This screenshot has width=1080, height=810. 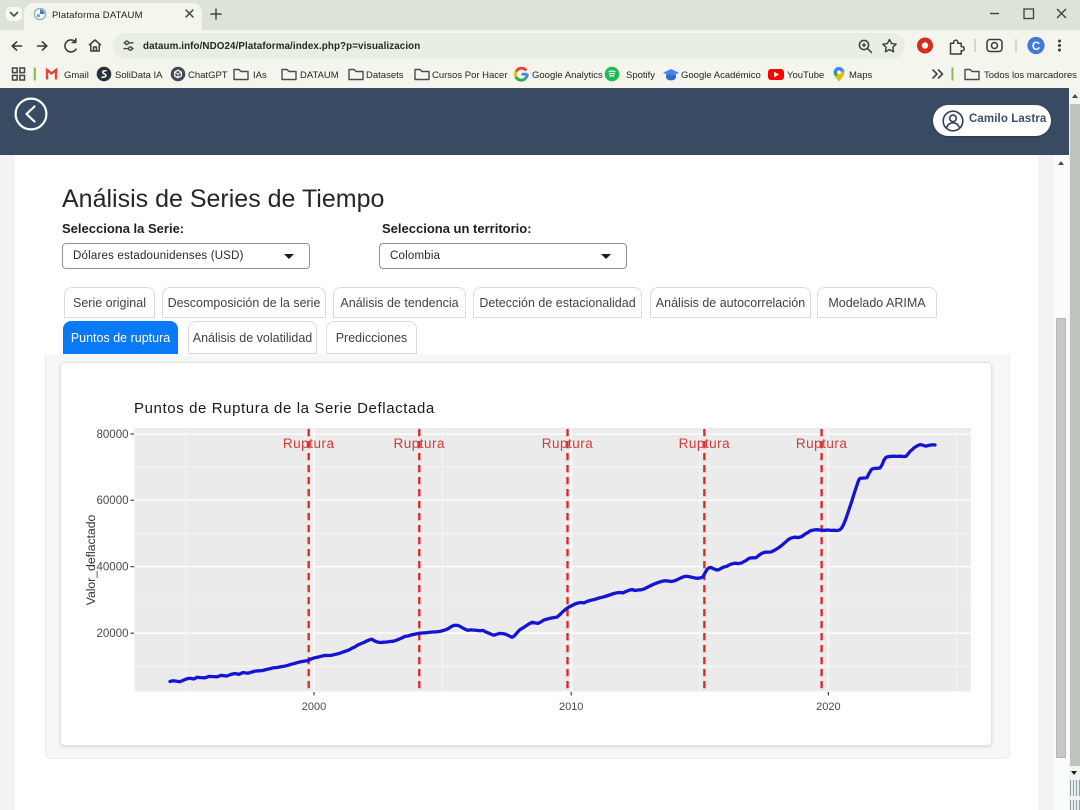 What do you see at coordinates (1036, 47) in the screenshot?
I see `svg-text: C` at bounding box center [1036, 47].